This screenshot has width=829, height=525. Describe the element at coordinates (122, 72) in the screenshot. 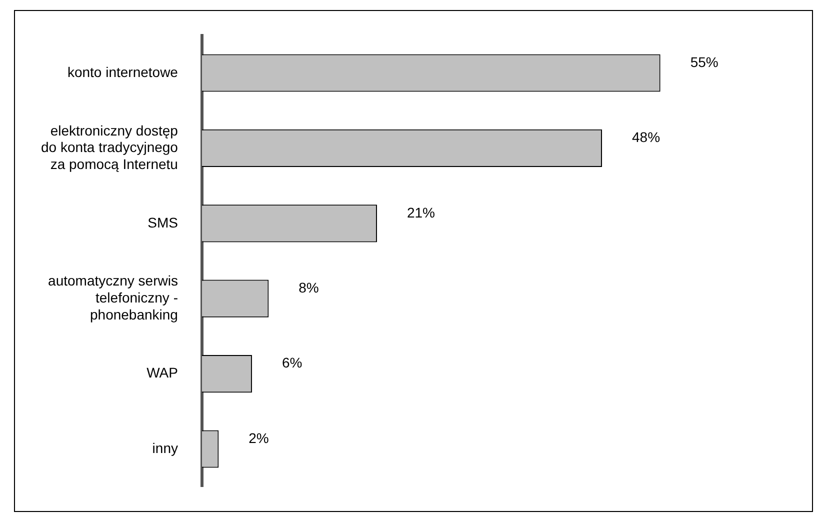

I see `y-tick-label: konto internetowe` at that location.